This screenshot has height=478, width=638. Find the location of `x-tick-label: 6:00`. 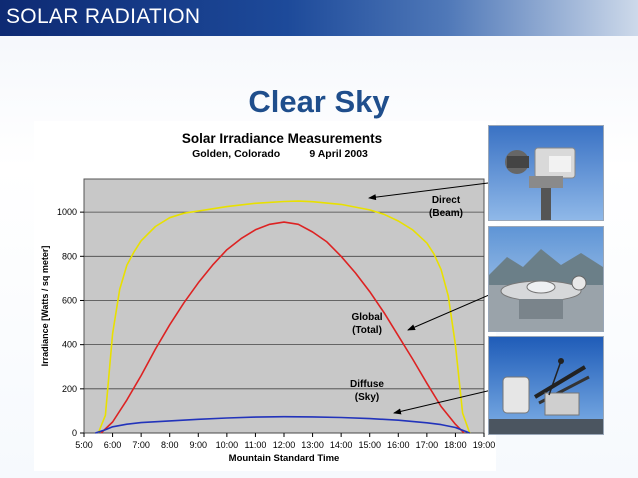

x-tick-label: 6:00 is located at coordinates (113, 445).